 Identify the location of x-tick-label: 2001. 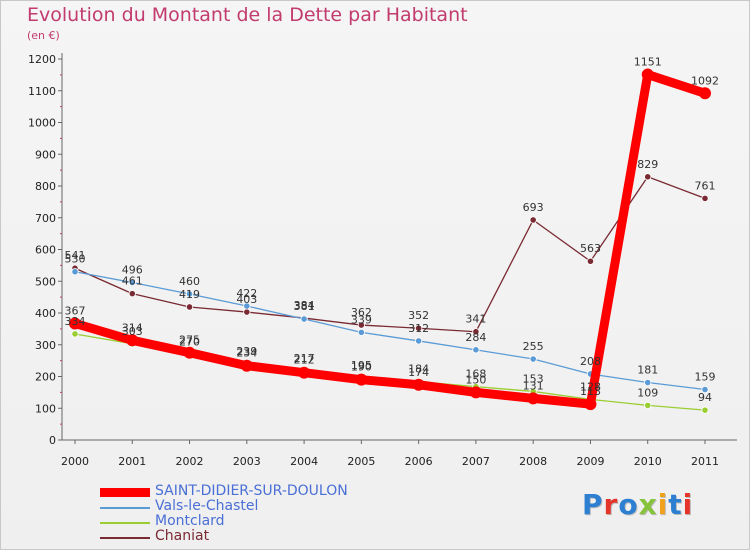
(132, 461).